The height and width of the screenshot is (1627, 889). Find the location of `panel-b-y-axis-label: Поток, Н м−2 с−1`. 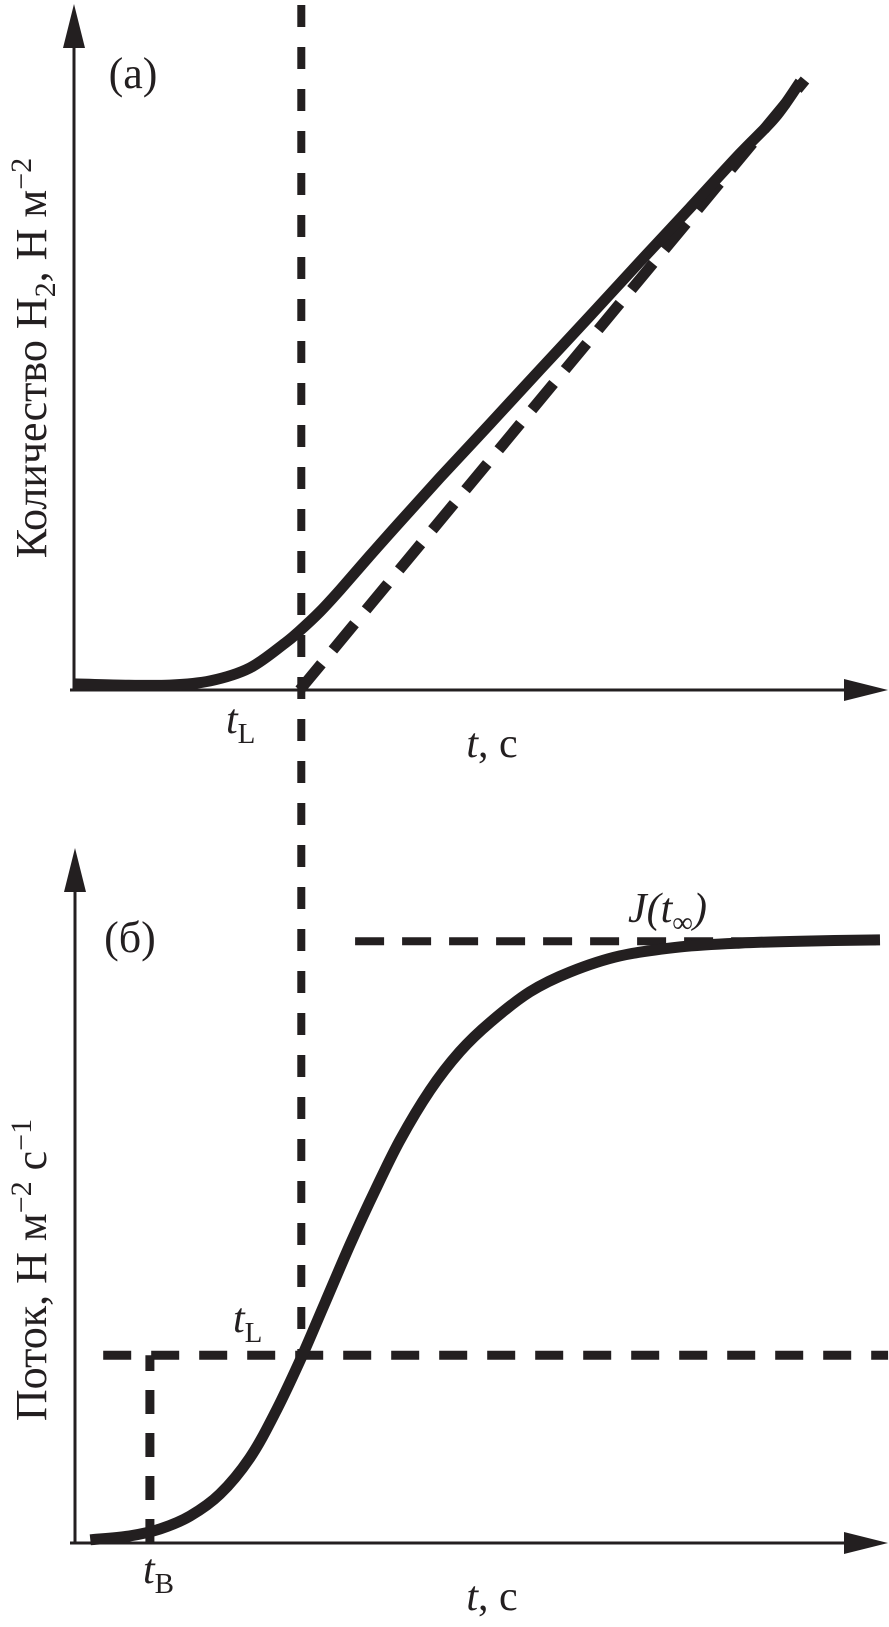

panel-b-y-axis-label: Поток, Н м−2 с−1 is located at coordinates (30, 1270).